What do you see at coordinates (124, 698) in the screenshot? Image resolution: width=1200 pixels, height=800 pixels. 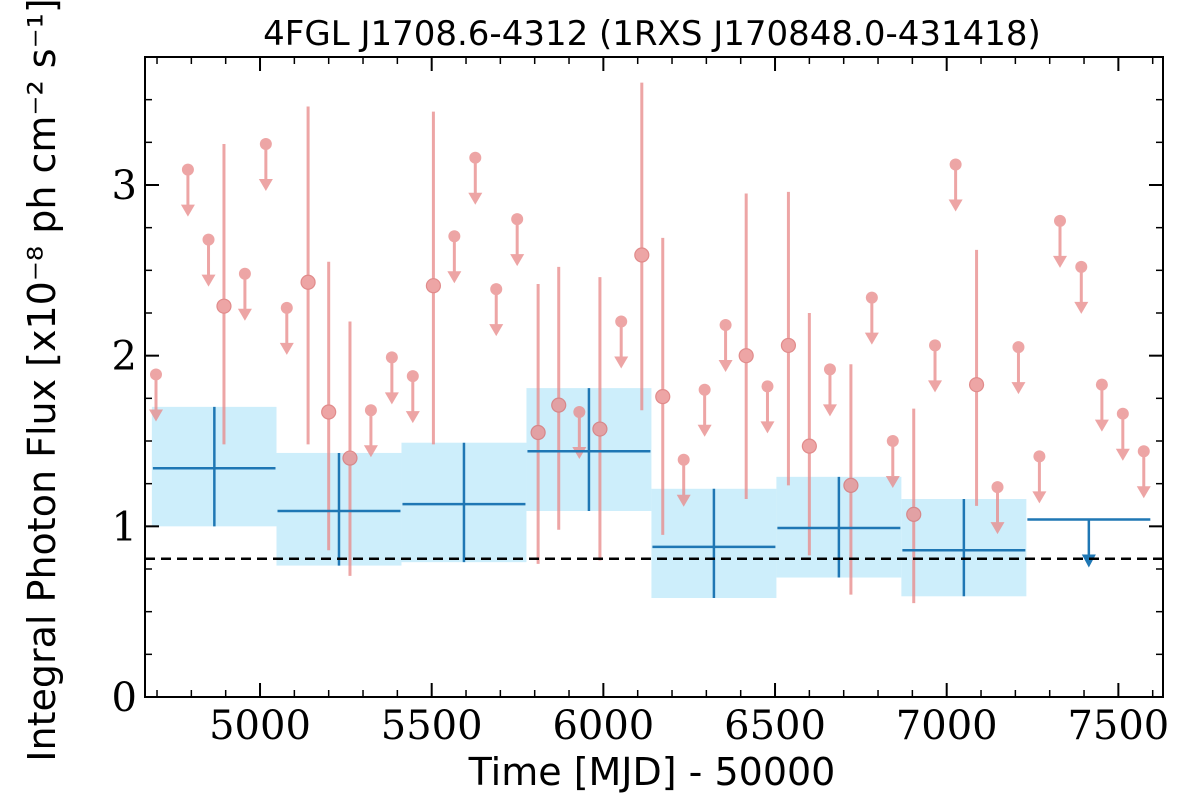 I see `y-tick-label: 0` at bounding box center [124, 698].